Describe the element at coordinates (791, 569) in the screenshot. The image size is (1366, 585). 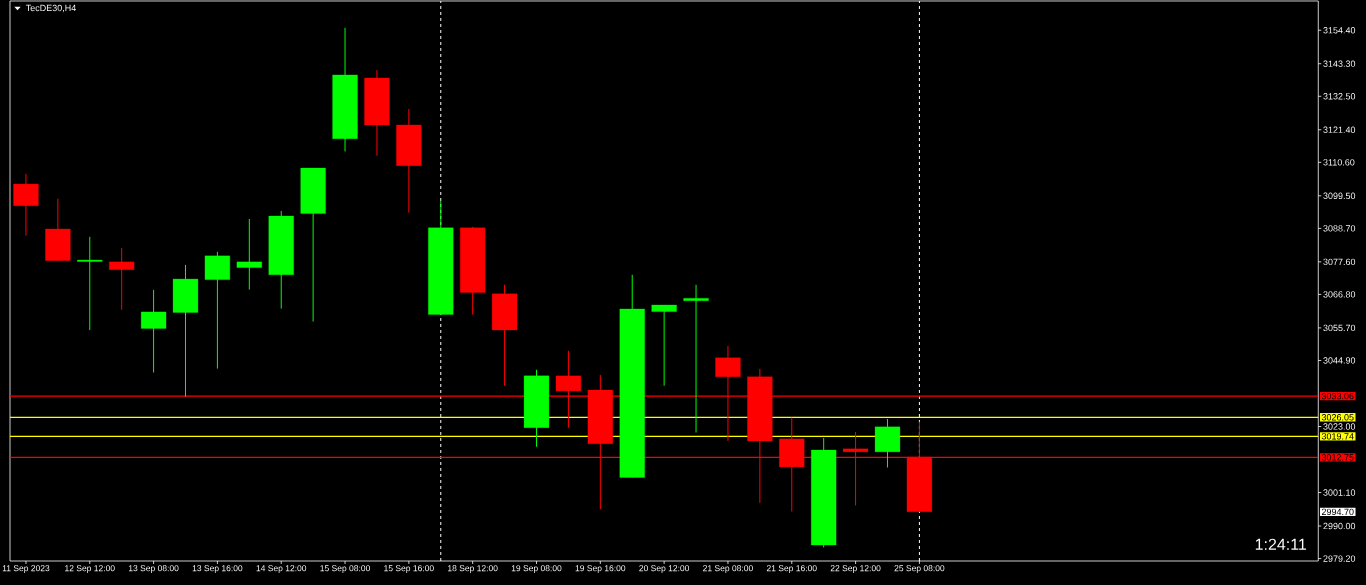
I see `x-tick-label: 21 Sep 16:00` at that location.